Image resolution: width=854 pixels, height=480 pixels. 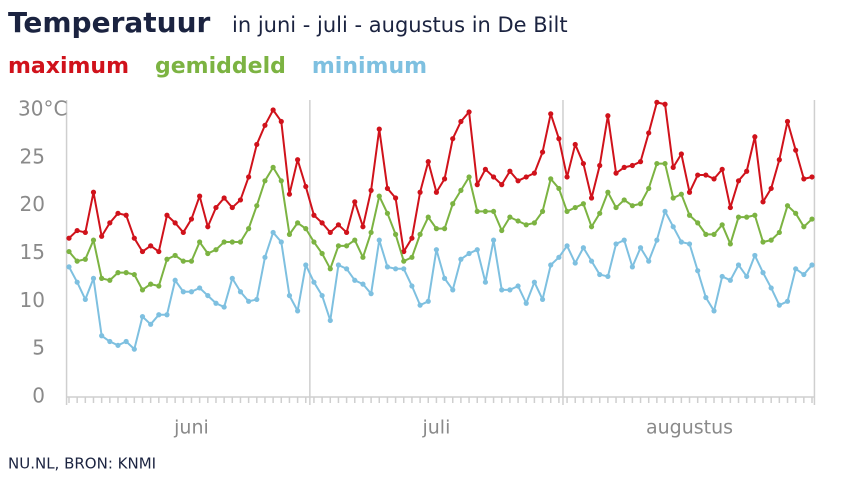 What do you see at coordinates (369, 66) in the screenshot?
I see `legend-entry: minimum` at bounding box center [369, 66].